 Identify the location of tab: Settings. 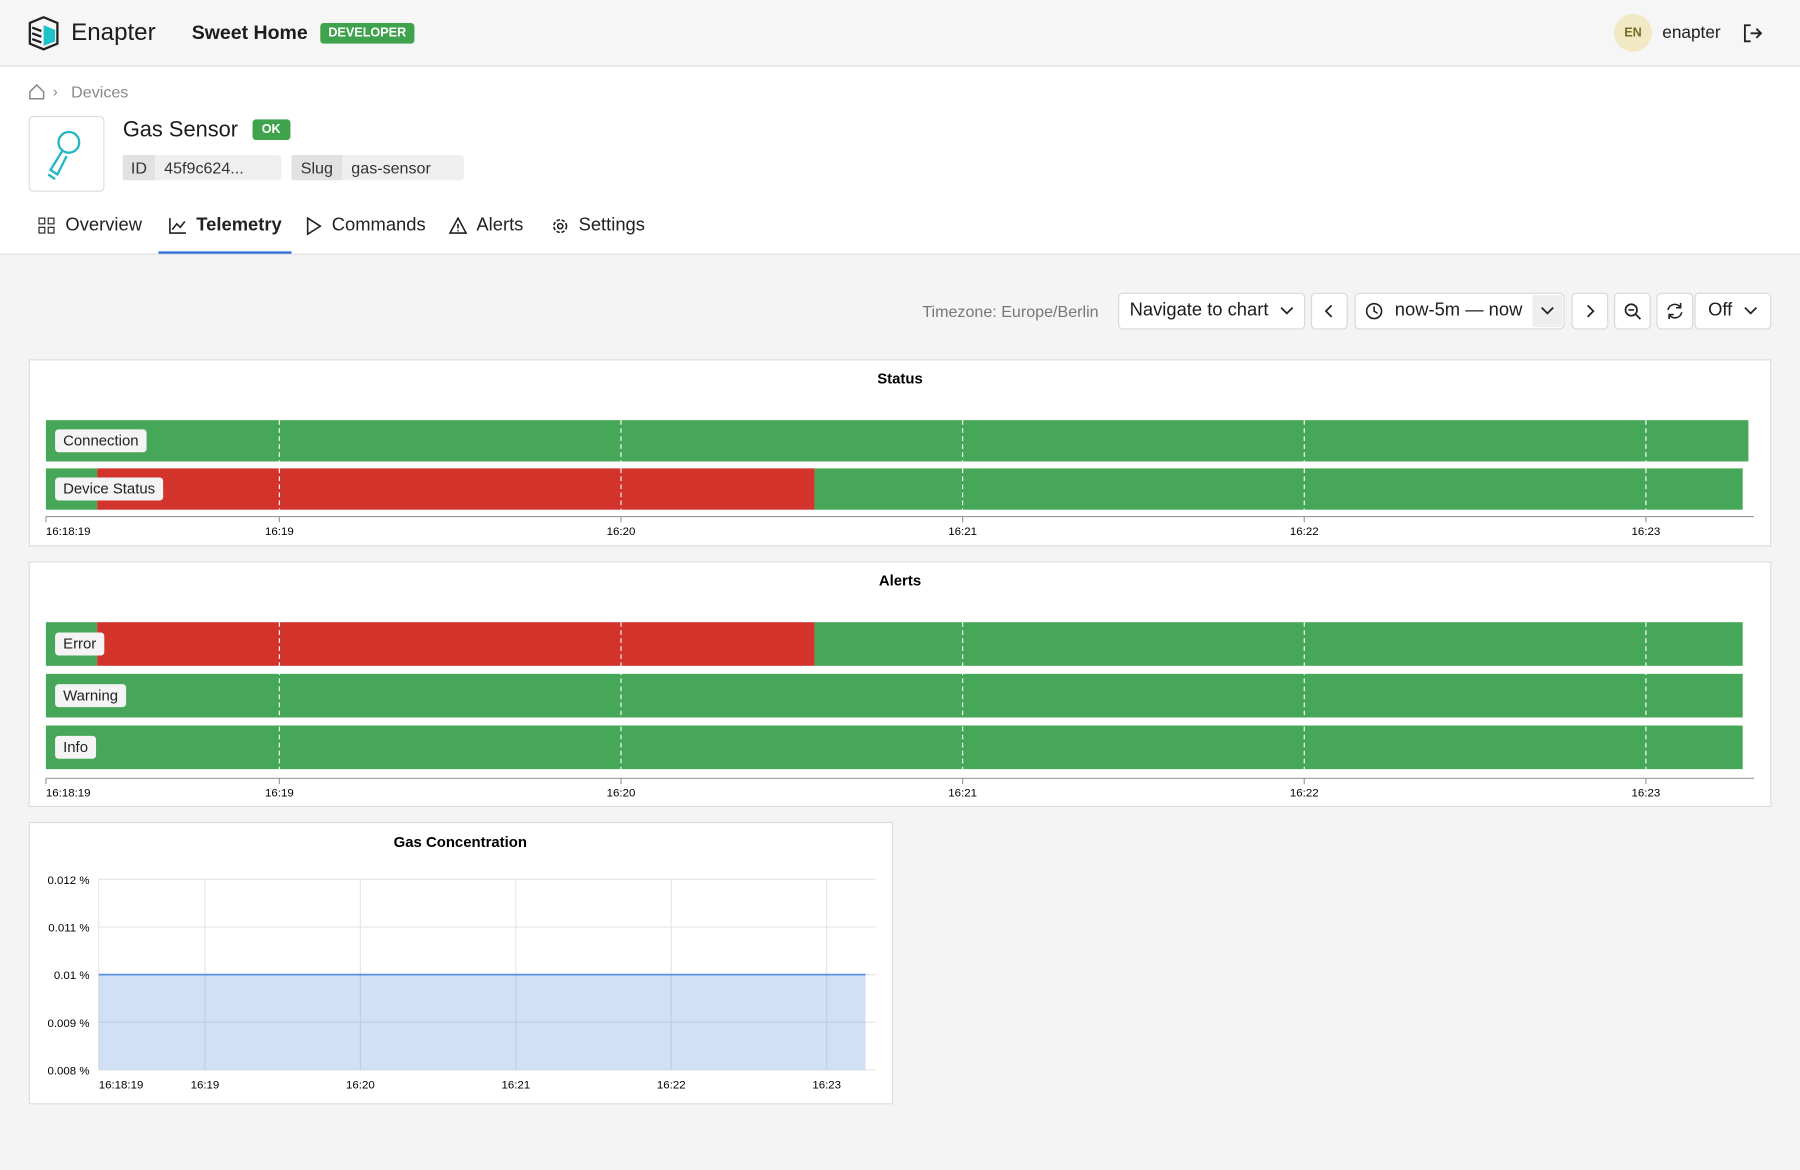
(598, 226).